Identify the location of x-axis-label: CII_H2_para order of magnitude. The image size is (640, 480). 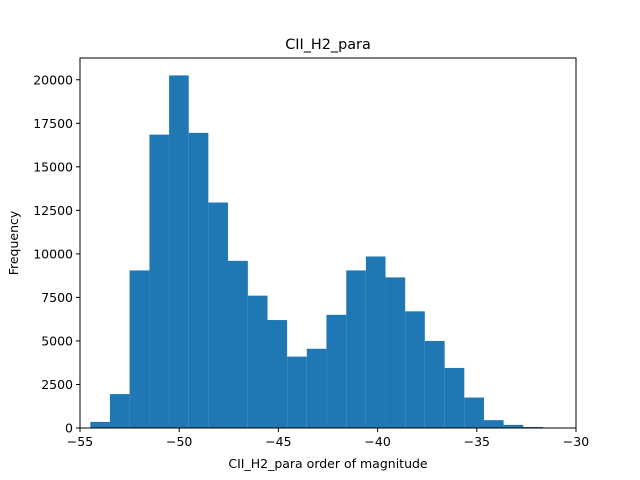
(328, 463).